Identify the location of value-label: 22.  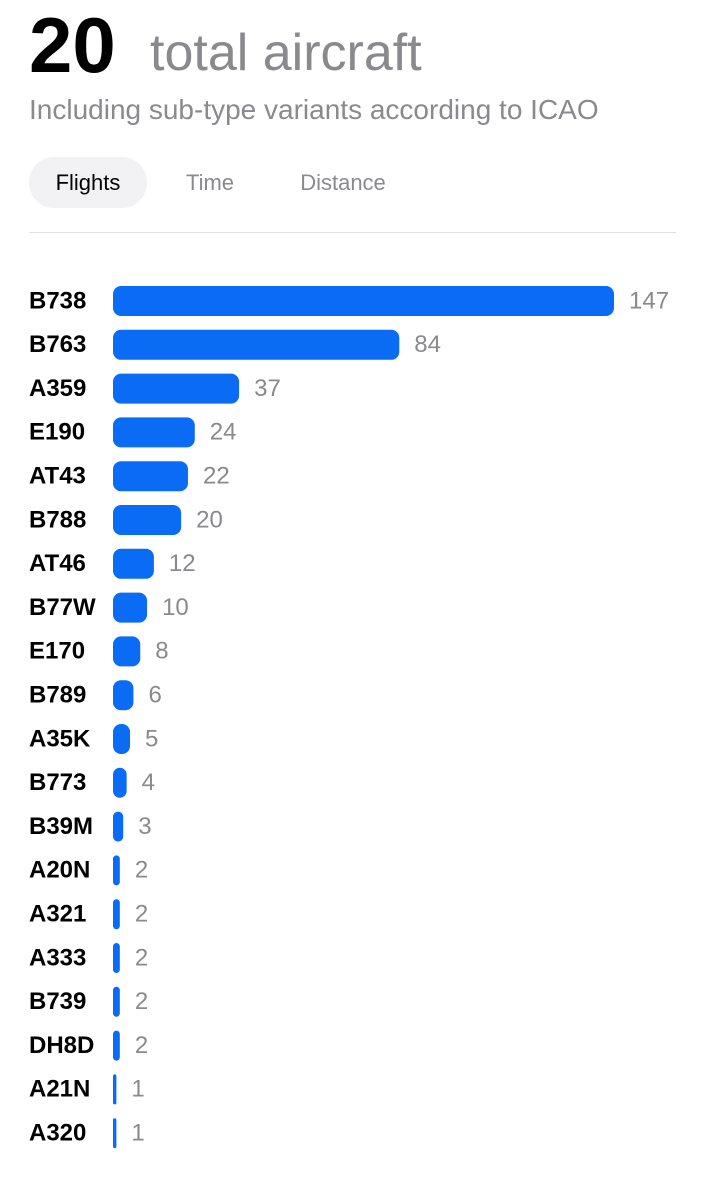
(216, 476).